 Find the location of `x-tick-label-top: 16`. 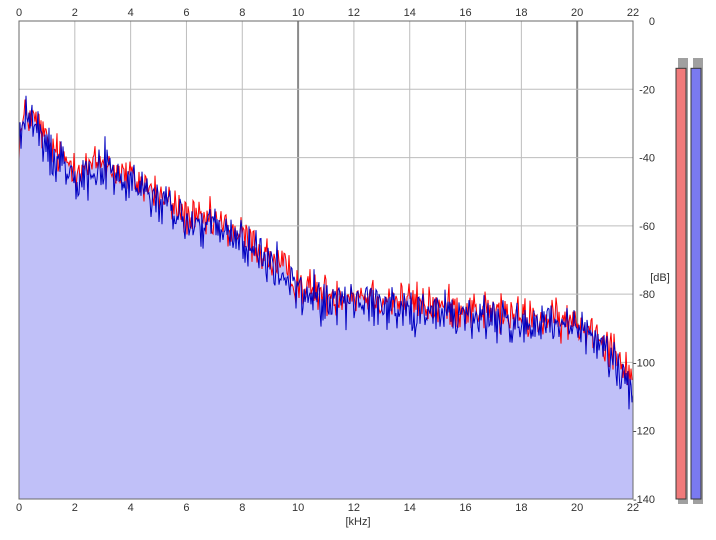

x-tick-label-top: 16 is located at coordinates (465, 13).